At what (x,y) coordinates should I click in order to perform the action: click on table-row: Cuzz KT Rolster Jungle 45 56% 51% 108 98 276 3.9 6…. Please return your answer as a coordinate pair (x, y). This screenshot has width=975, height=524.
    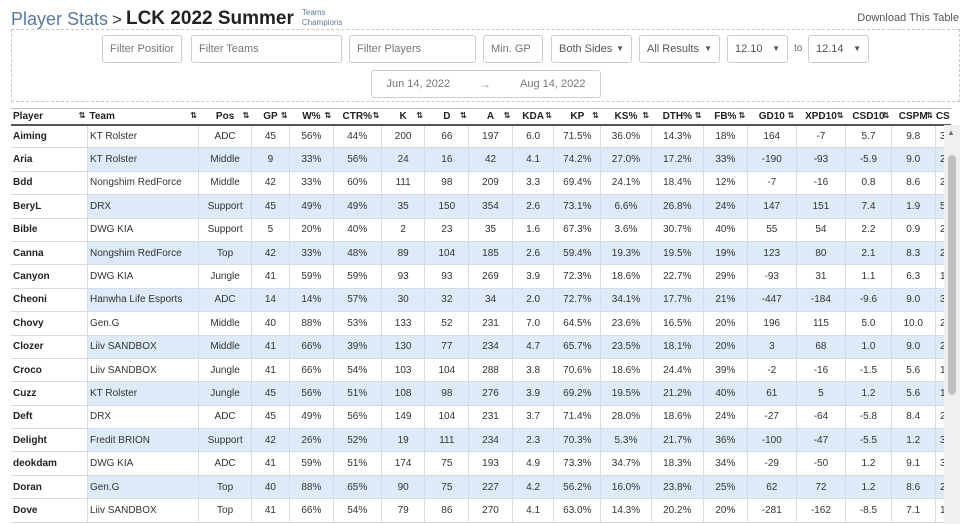
    Looking at the image, I should click on (481, 393).